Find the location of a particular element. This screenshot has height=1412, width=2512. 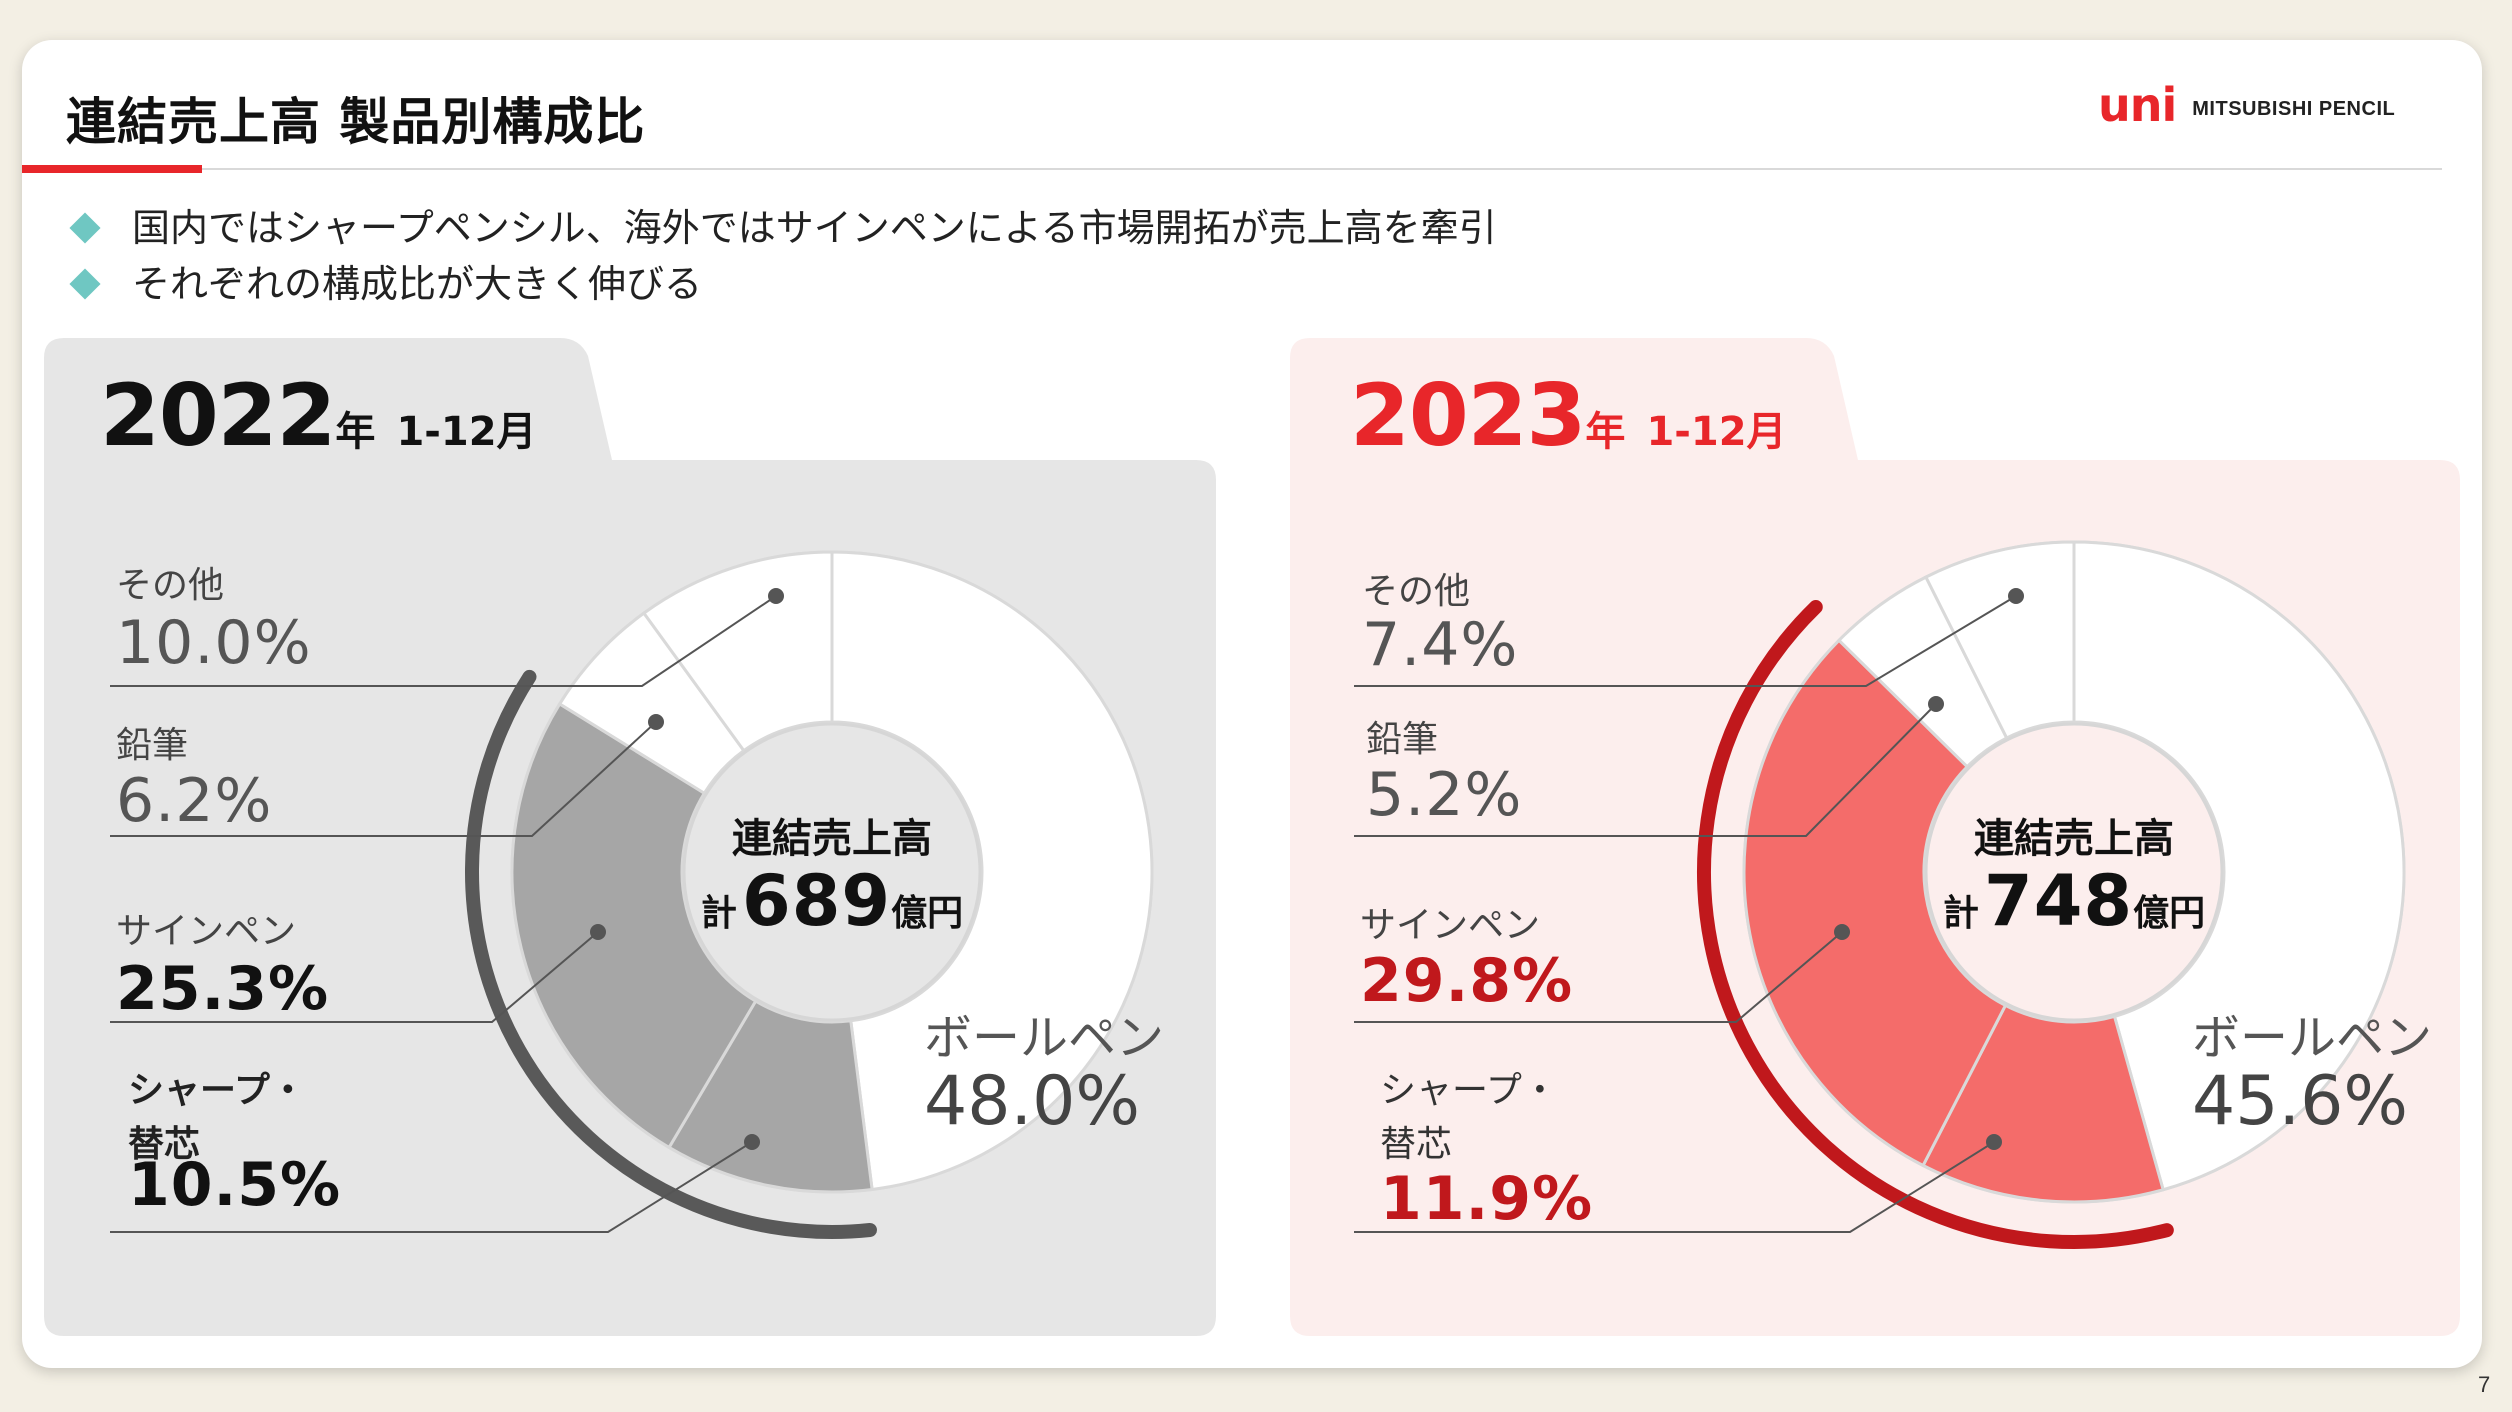

bullet-item: 国内ではシャープペンシル、海外ではサインペンによる市場開拓が売上高を牽引 is located at coordinates (783, 228).